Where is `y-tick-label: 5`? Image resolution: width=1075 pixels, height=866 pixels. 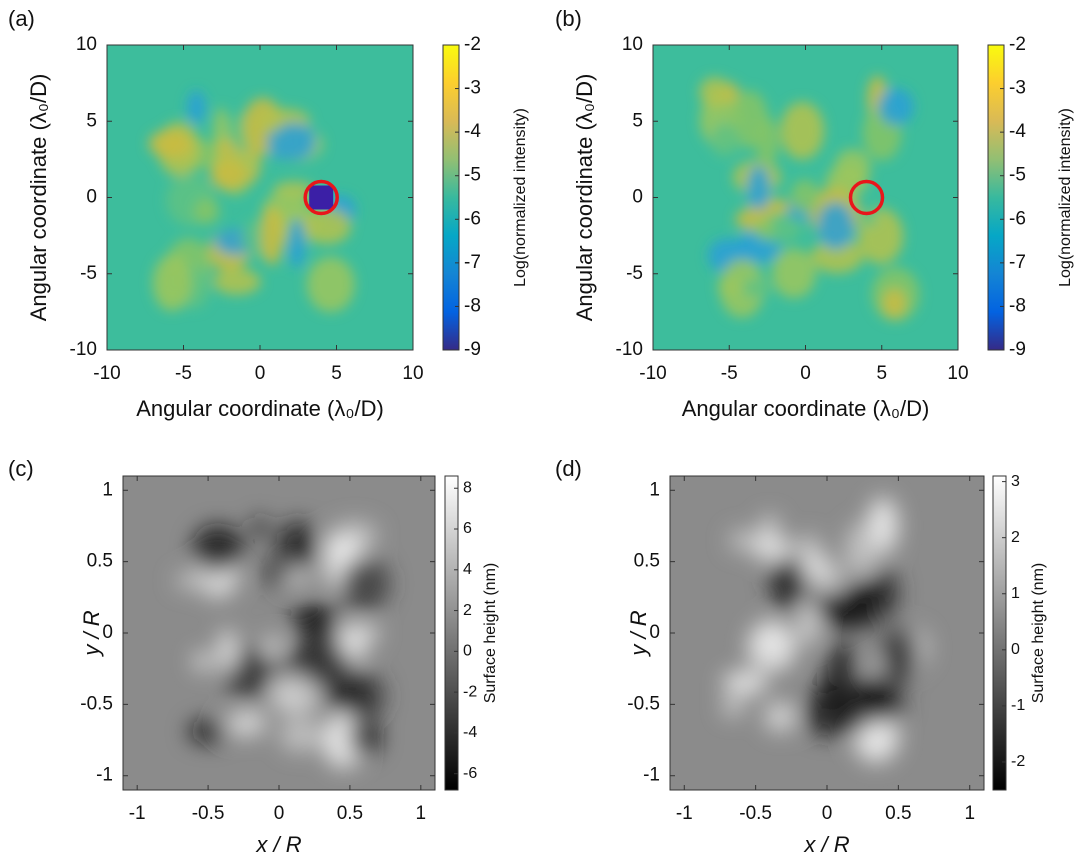 y-tick-label: 5 is located at coordinates (637, 120).